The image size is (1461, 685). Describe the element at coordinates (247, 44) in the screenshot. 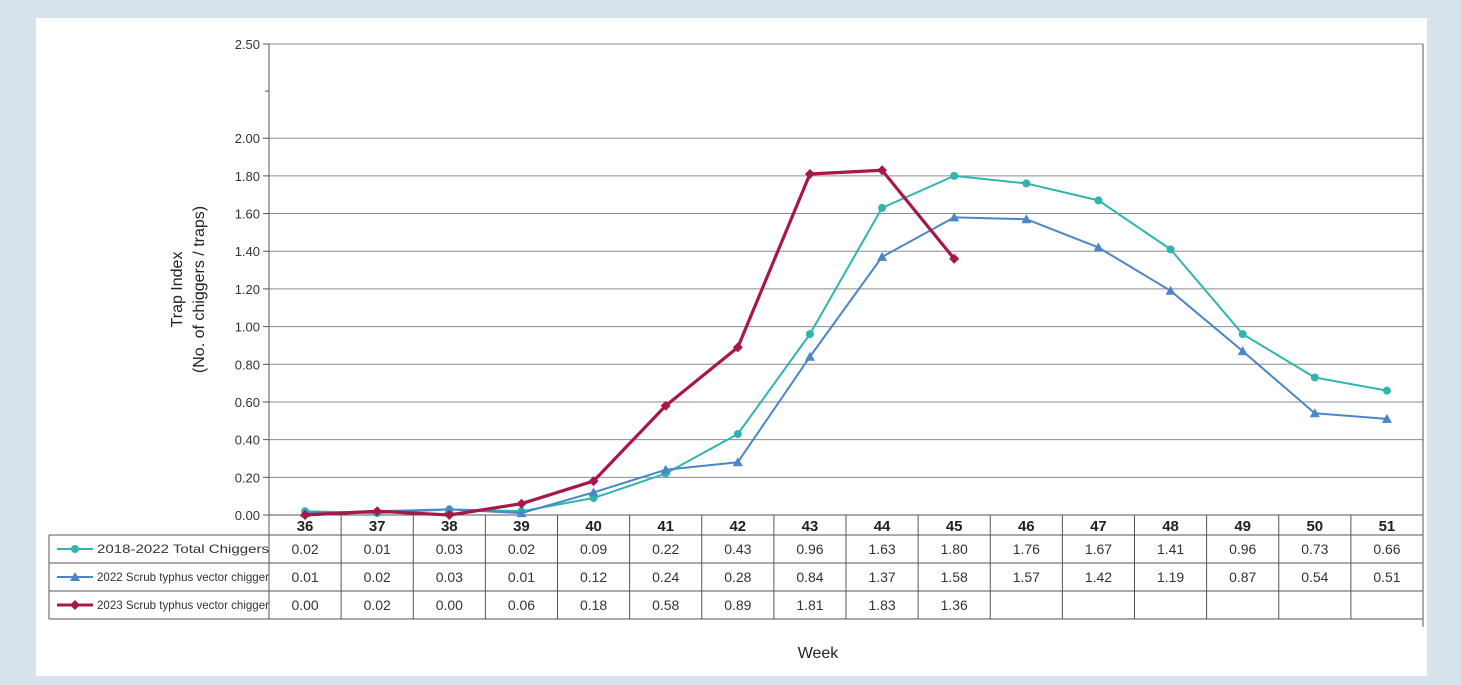

I see `y-tick-label: 2.50` at that location.